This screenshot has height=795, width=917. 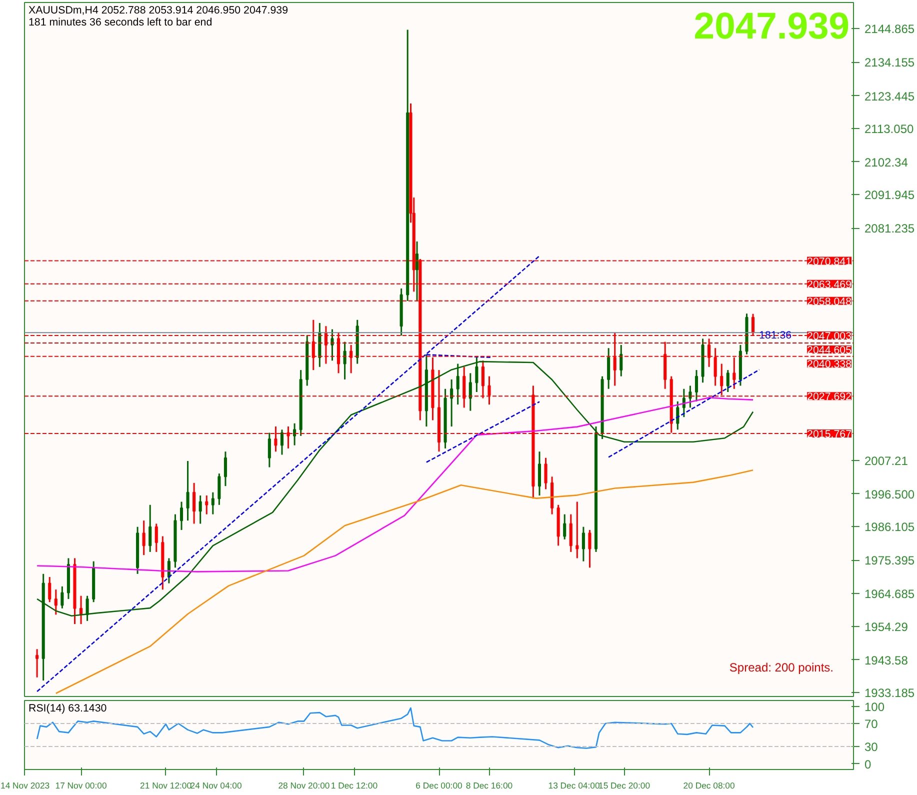 I want to click on ref-line-label: 2015.767, so click(x=829, y=434).